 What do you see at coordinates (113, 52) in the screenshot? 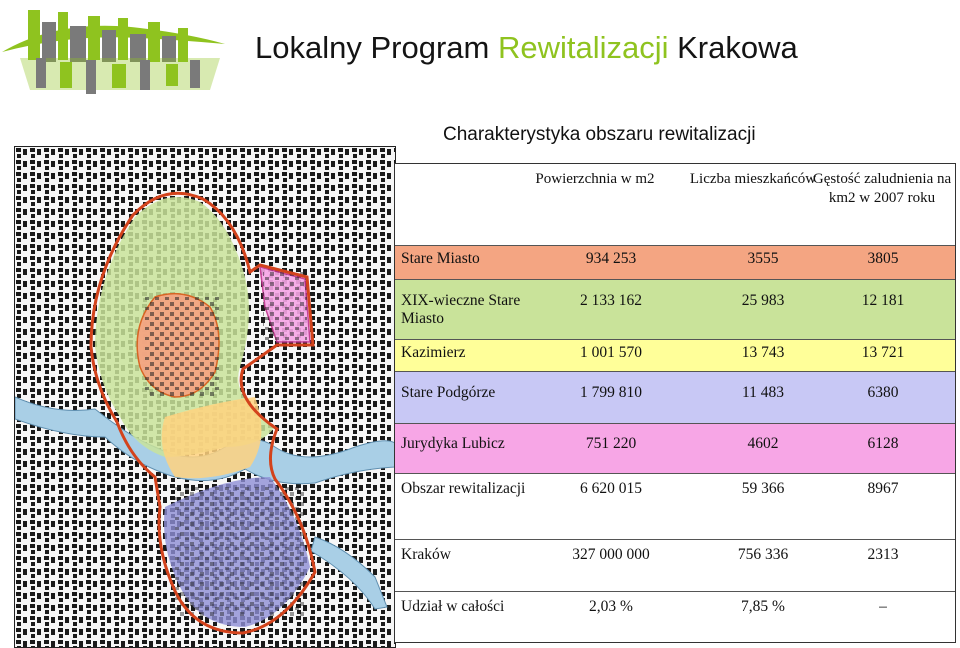
I see `city-skyline-logo` at bounding box center [113, 52].